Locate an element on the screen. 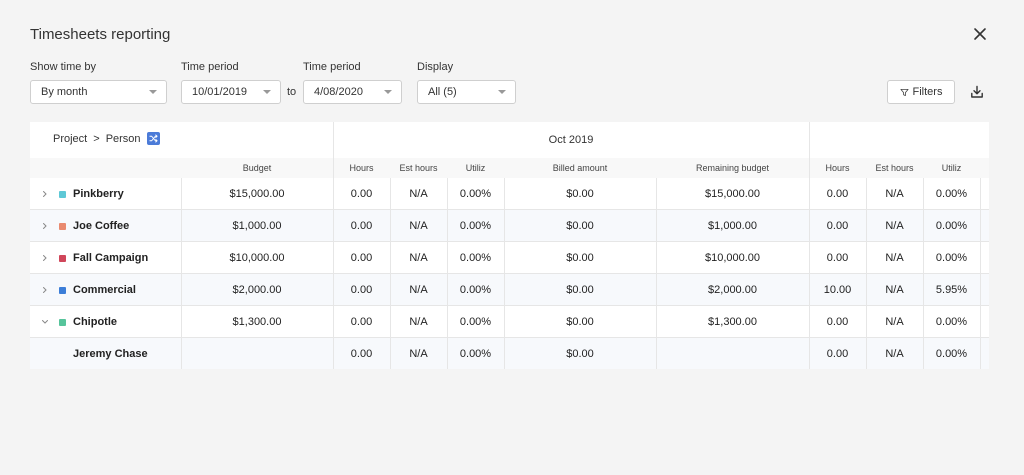  time-period-end-select: 4/08/2020 is located at coordinates (352, 92).